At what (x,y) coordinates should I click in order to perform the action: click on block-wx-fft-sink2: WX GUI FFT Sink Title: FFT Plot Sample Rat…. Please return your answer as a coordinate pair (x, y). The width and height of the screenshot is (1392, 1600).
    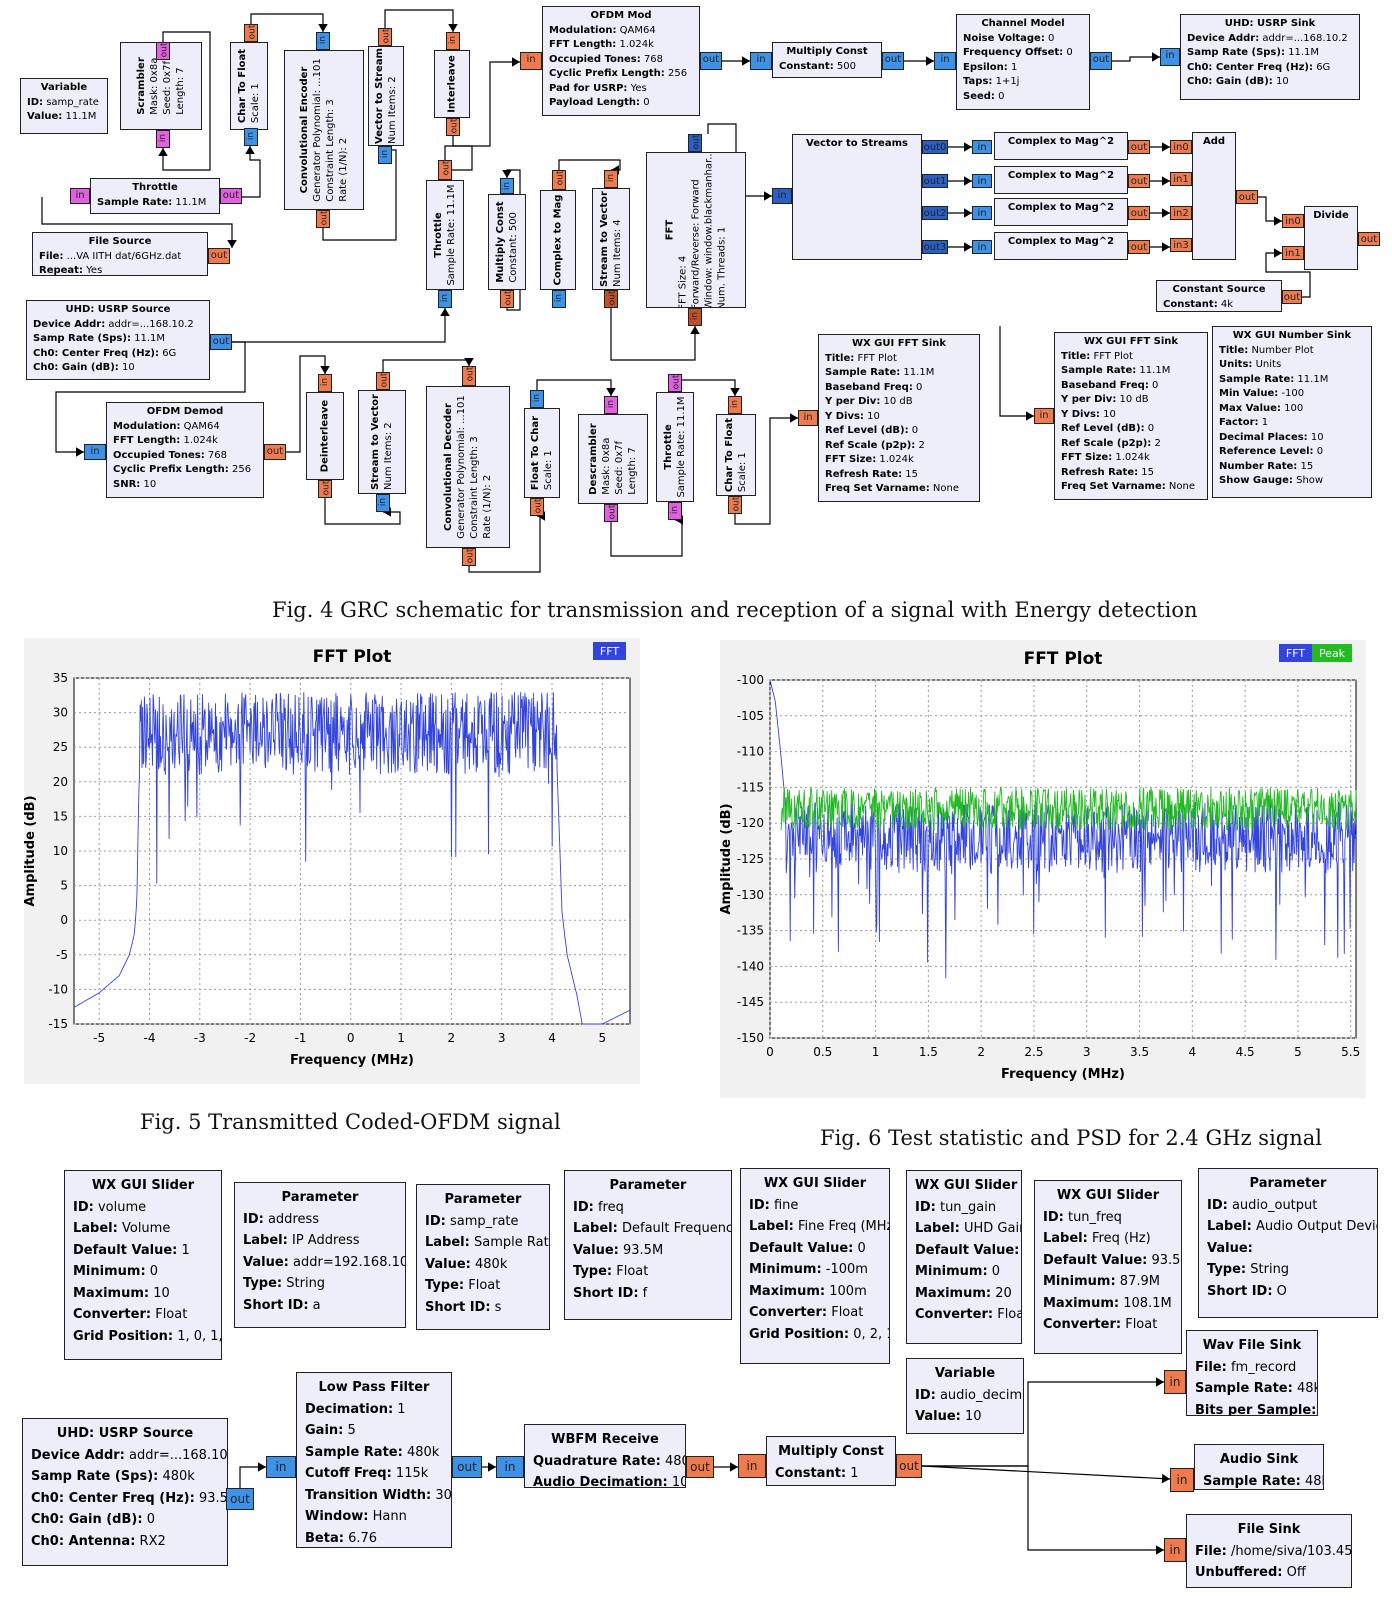
    Looking at the image, I should click on (1131, 416).